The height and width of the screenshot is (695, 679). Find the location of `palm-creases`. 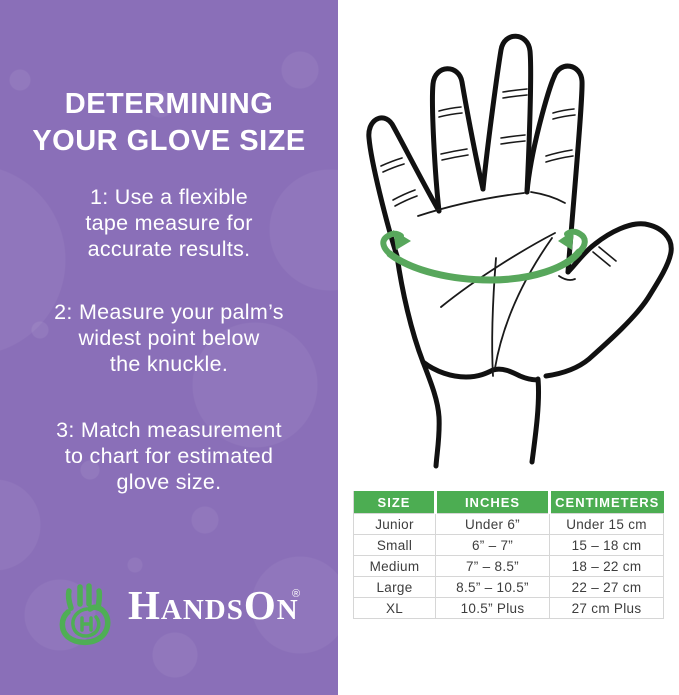

palm-creases is located at coordinates (496, 284).